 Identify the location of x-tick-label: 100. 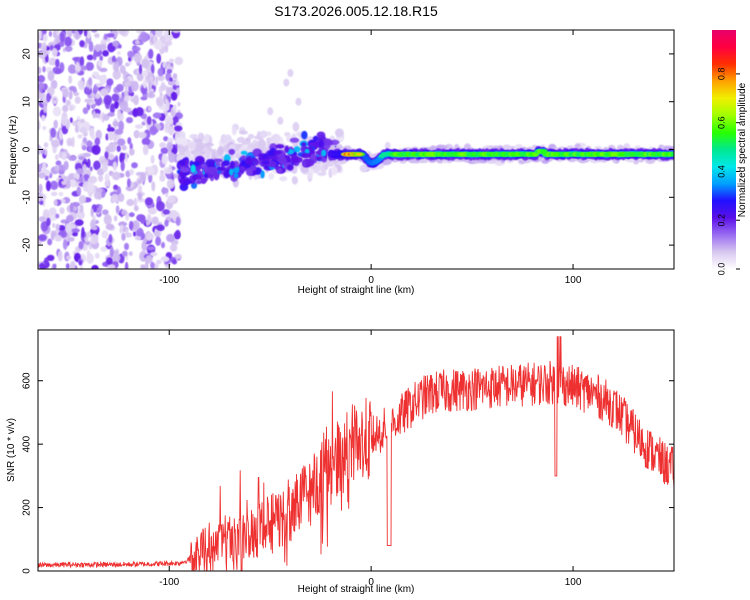
(573, 280).